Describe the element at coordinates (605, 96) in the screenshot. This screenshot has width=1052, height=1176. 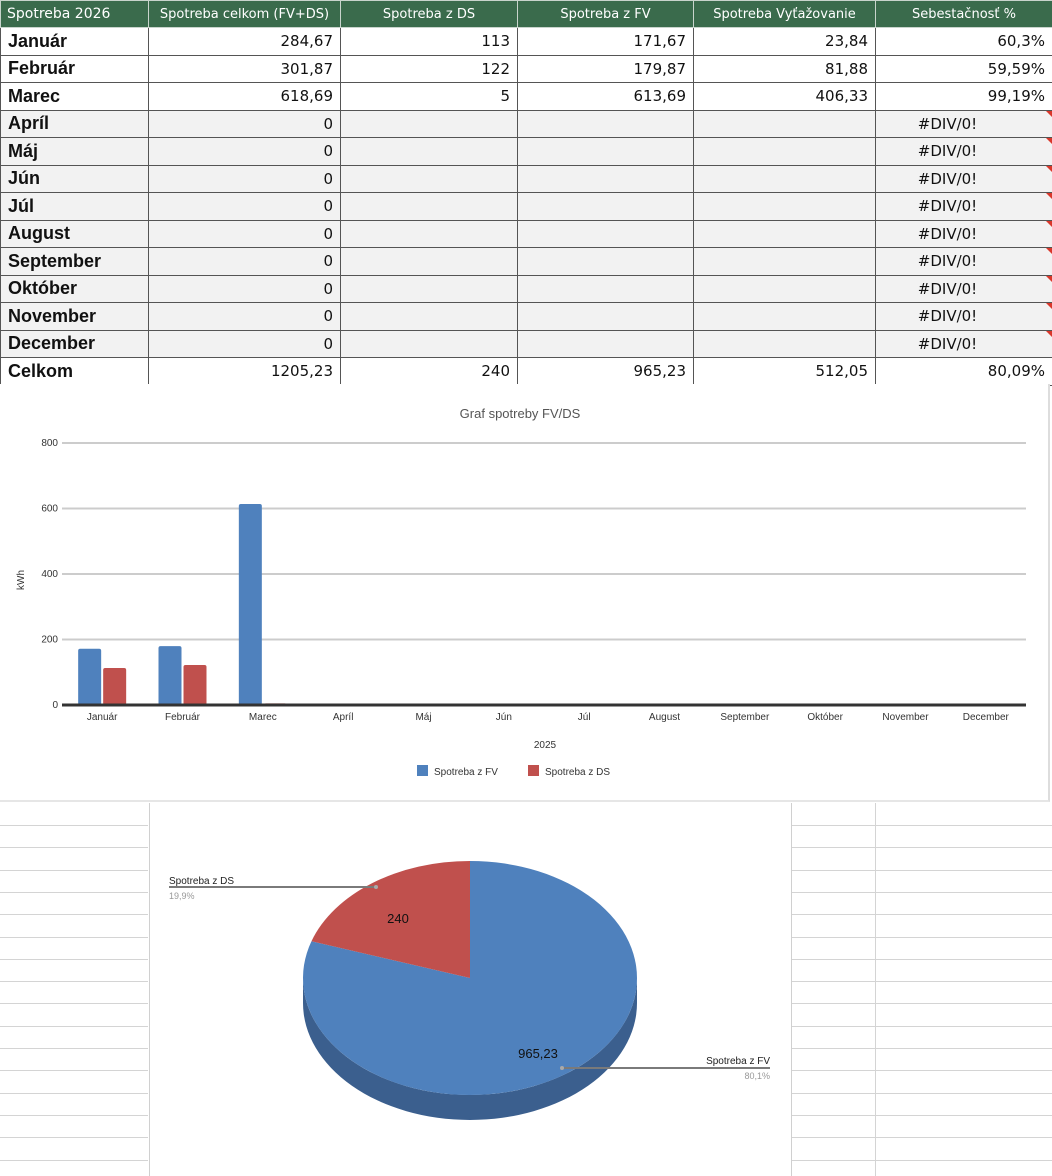
I see `cell-fv: 613,69` at that location.